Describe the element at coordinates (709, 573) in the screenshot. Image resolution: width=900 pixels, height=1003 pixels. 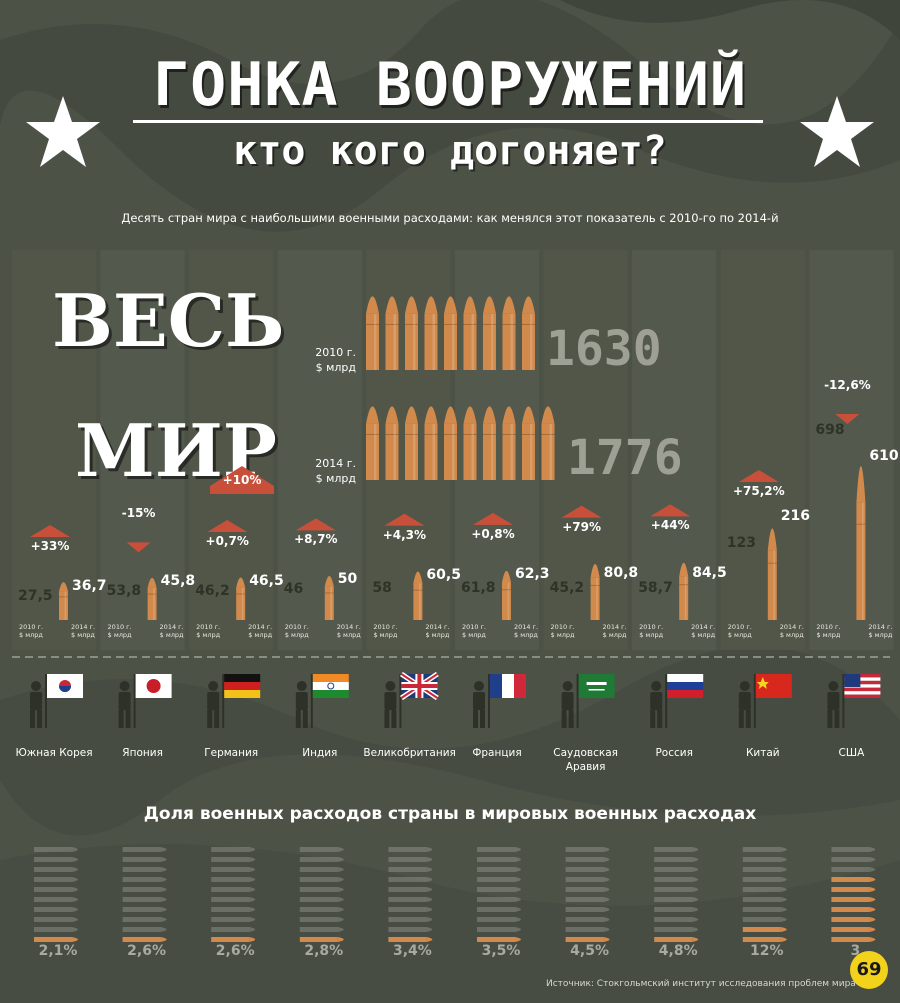
I see `value-2014-russia: 84,5` at that location.